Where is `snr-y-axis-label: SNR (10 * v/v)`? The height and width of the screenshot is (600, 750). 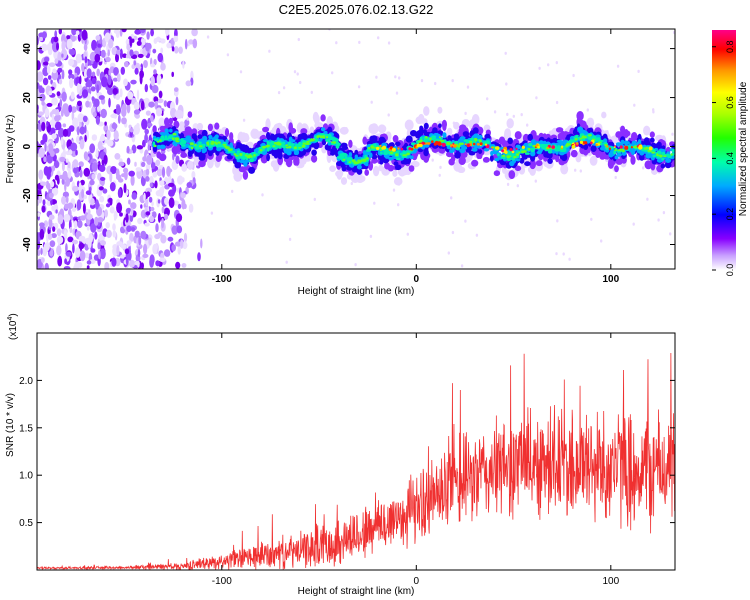 snr-y-axis-label: SNR (10 * v/v) is located at coordinates (10, 425).